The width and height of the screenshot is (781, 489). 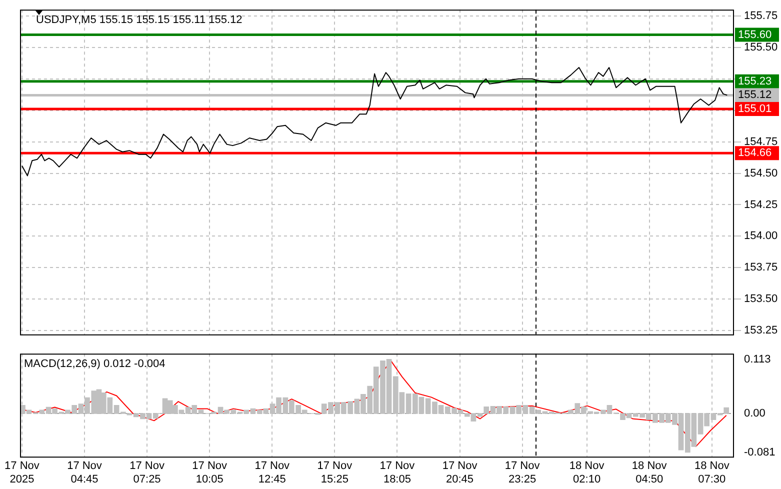 What do you see at coordinates (755, 34) in the screenshot?
I see `ref-line-label: 155.60` at bounding box center [755, 34].